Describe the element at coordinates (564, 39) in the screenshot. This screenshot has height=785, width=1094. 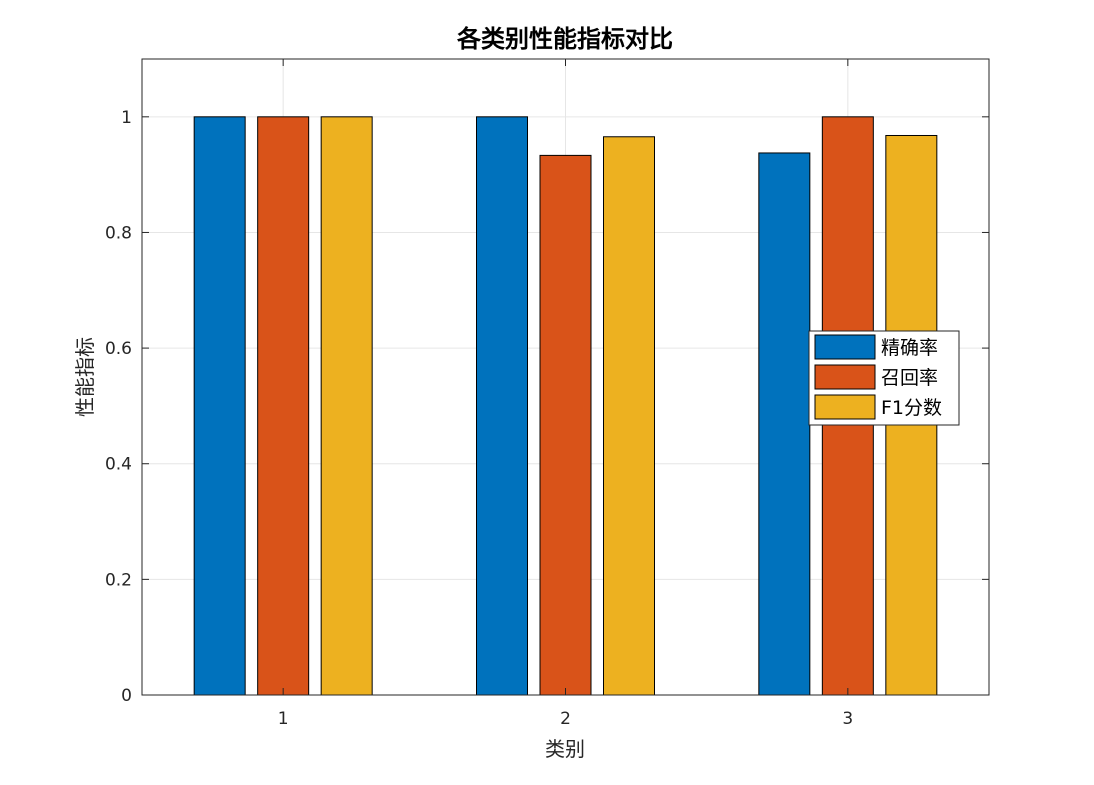
I see `chart-title: 各类别性能指标对比` at that location.